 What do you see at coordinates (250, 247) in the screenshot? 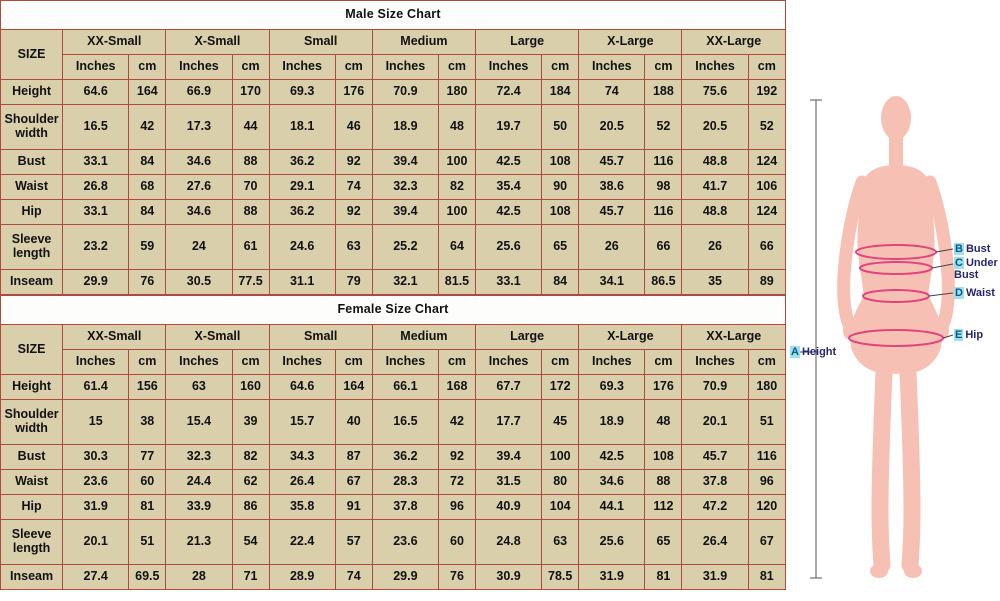
I see `measurement-value: 61` at bounding box center [250, 247].